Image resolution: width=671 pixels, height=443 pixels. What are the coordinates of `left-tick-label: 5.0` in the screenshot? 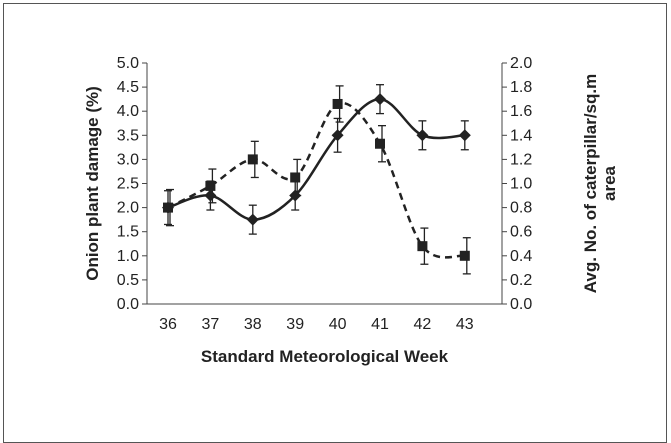 It's located at (128, 63).